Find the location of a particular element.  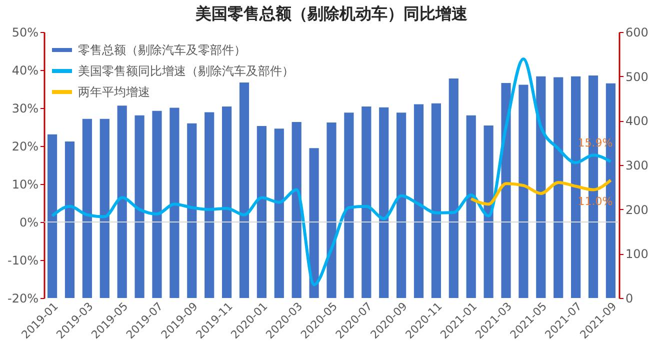

line-series is located at coordinates (541, 192).